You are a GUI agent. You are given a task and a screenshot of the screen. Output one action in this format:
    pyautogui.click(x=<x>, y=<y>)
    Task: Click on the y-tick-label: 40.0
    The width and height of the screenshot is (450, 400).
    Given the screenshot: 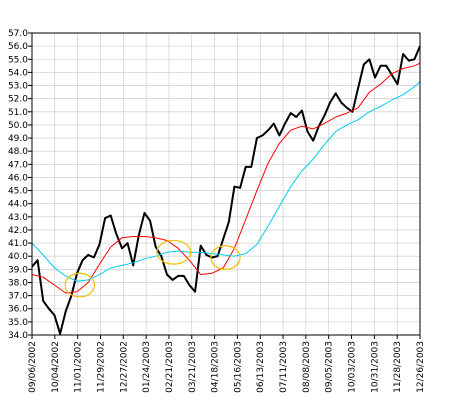 What is the action you would take?
    pyautogui.click(x=18, y=257)
    